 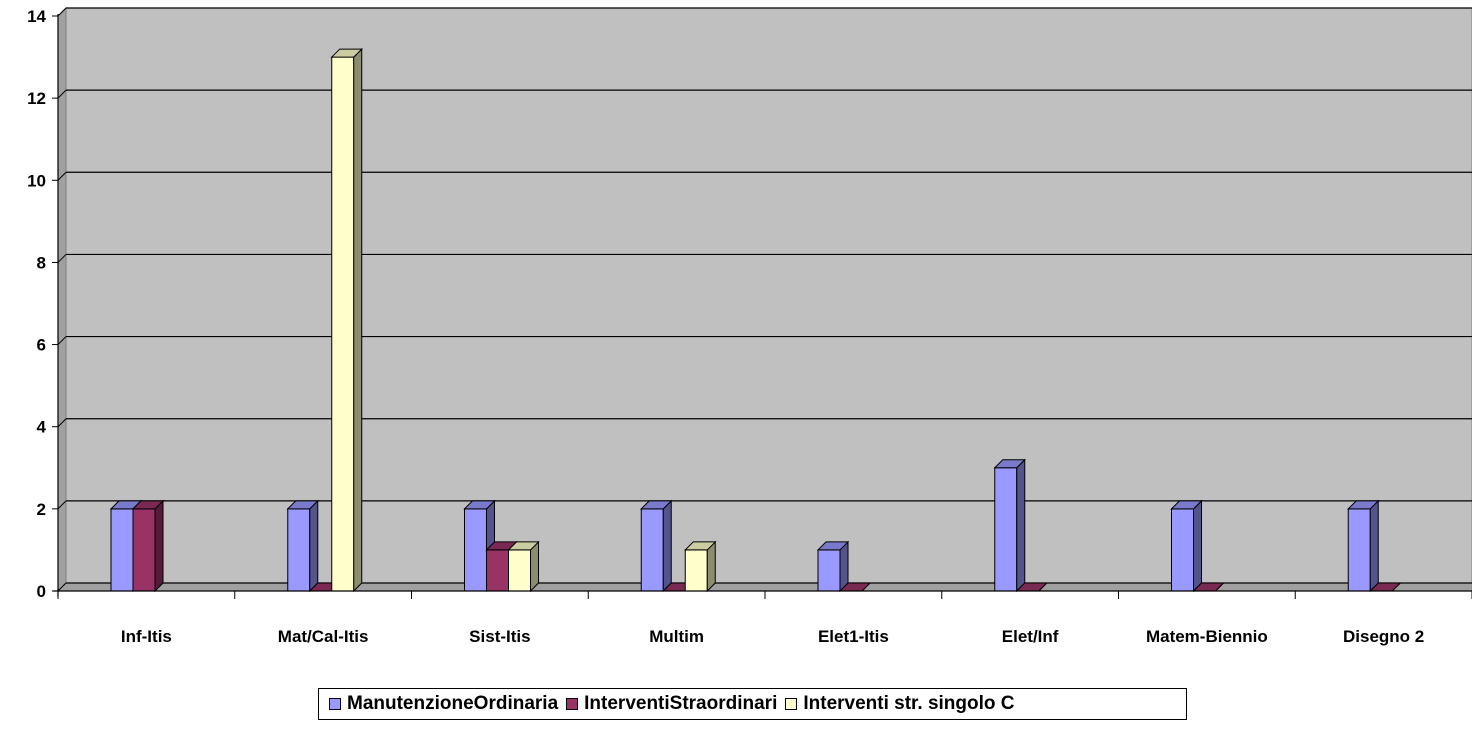 What do you see at coordinates (681, 703) in the screenshot?
I see `legend-label-straordinari: InterventiStraordinari` at bounding box center [681, 703].